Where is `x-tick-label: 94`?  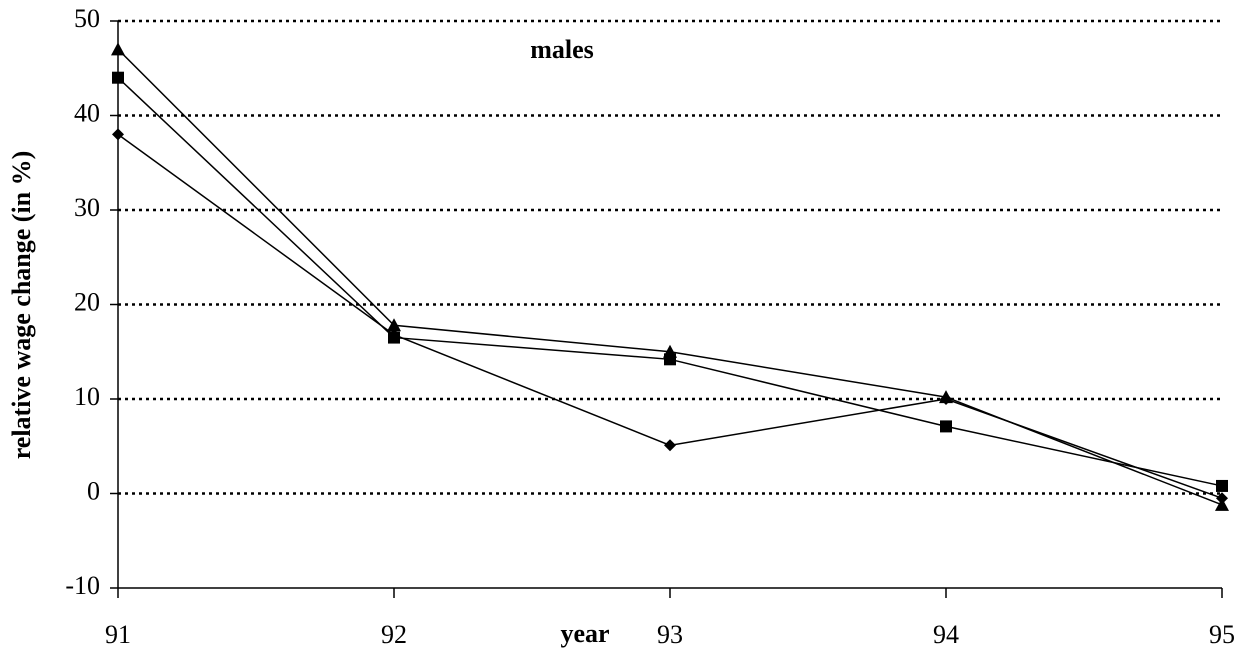
x-tick-label: 94 is located at coordinates (946, 634).